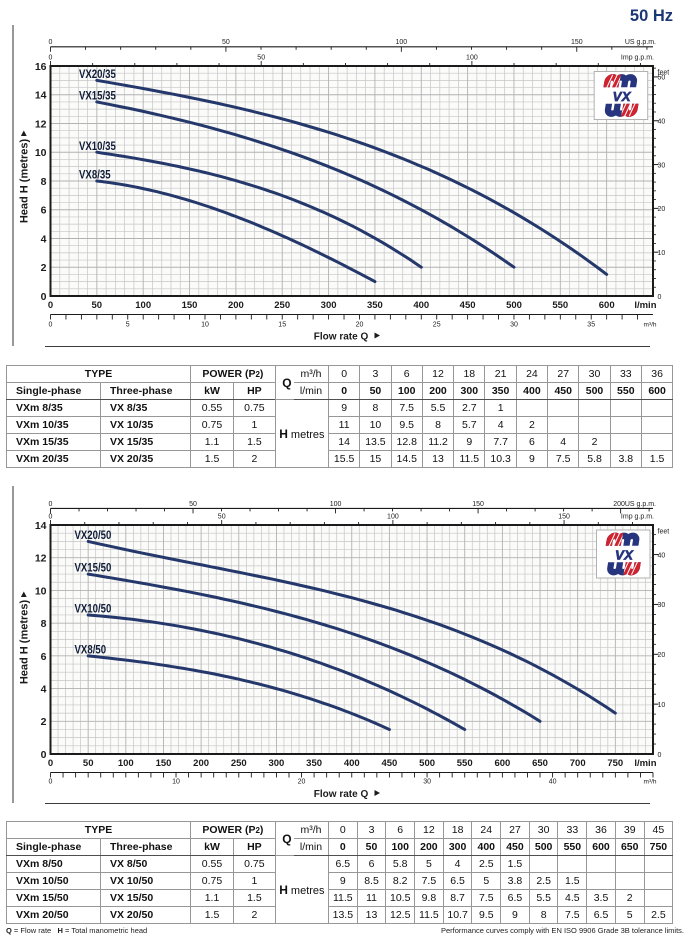  Describe the element at coordinates (91, 650) in the screenshot. I see `svg-text: VX8/50` at that location.